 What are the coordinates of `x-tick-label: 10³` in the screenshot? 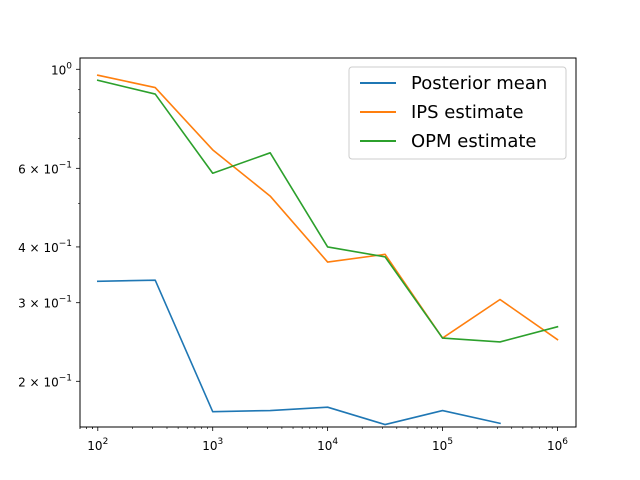 It's located at (212, 445).